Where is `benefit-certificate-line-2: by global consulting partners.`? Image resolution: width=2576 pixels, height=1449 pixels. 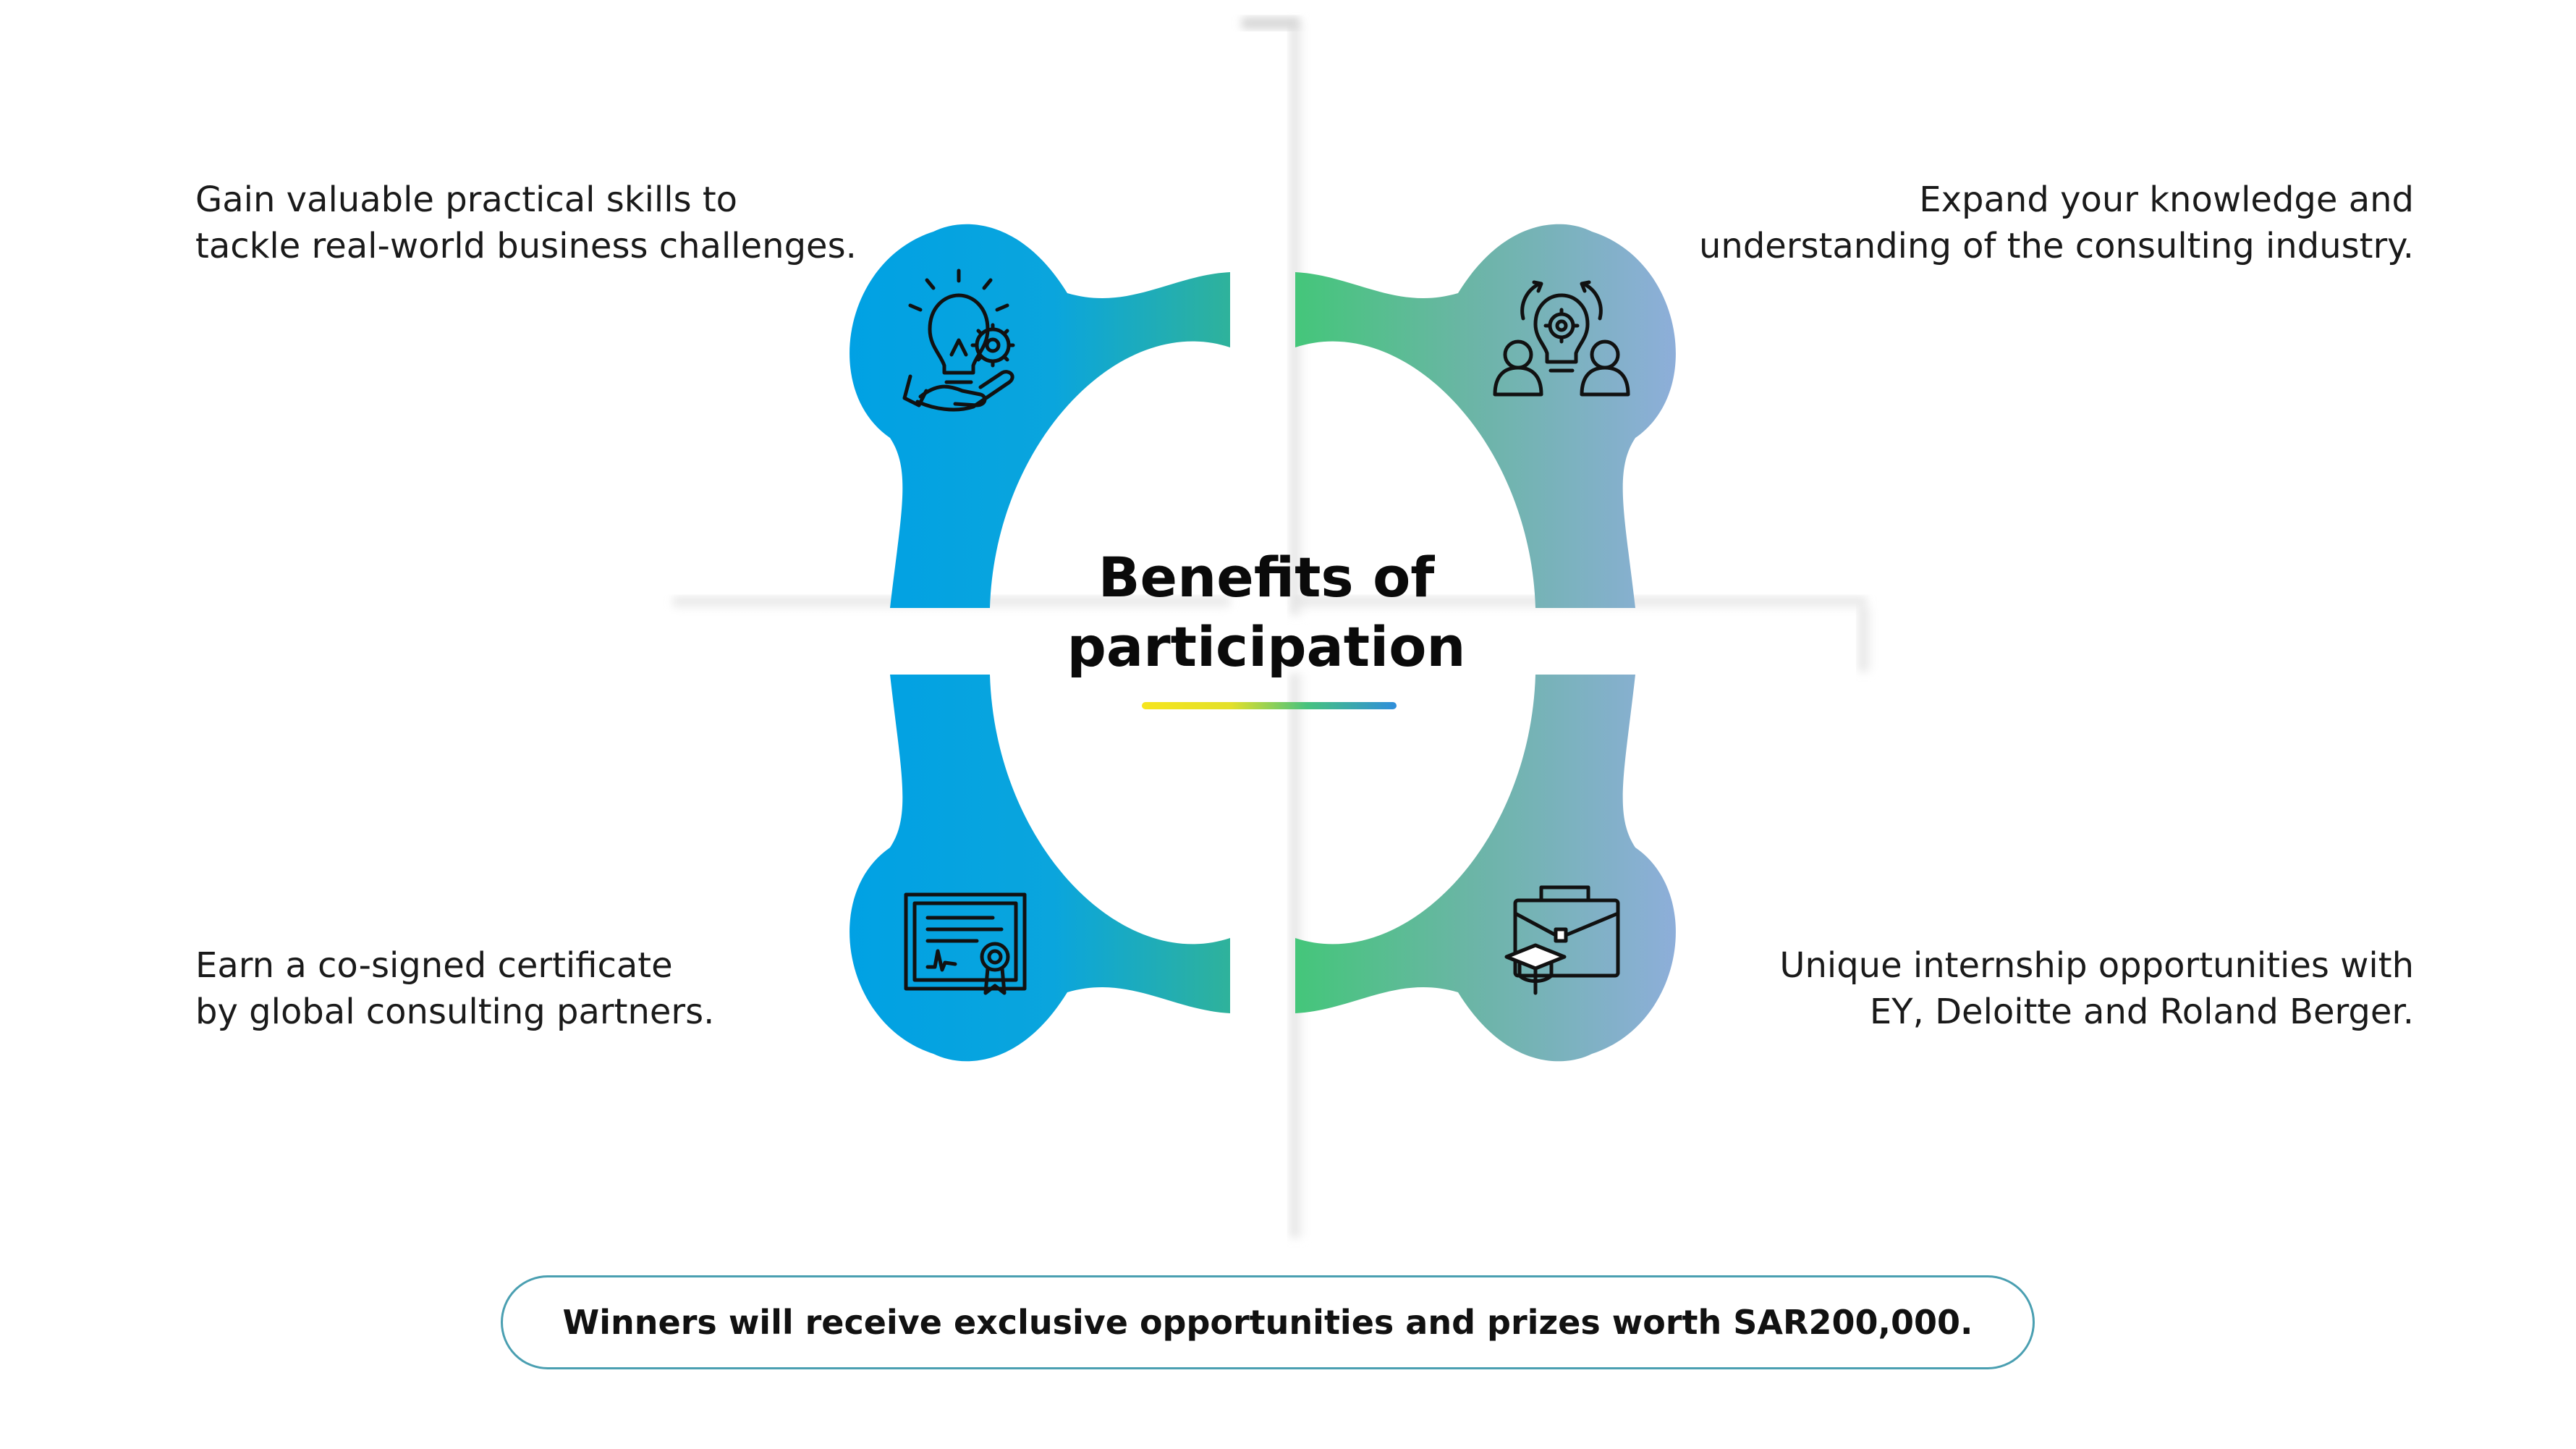
benefit-certificate-line-2: by global consulting partners. is located at coordinates (455, 1012).